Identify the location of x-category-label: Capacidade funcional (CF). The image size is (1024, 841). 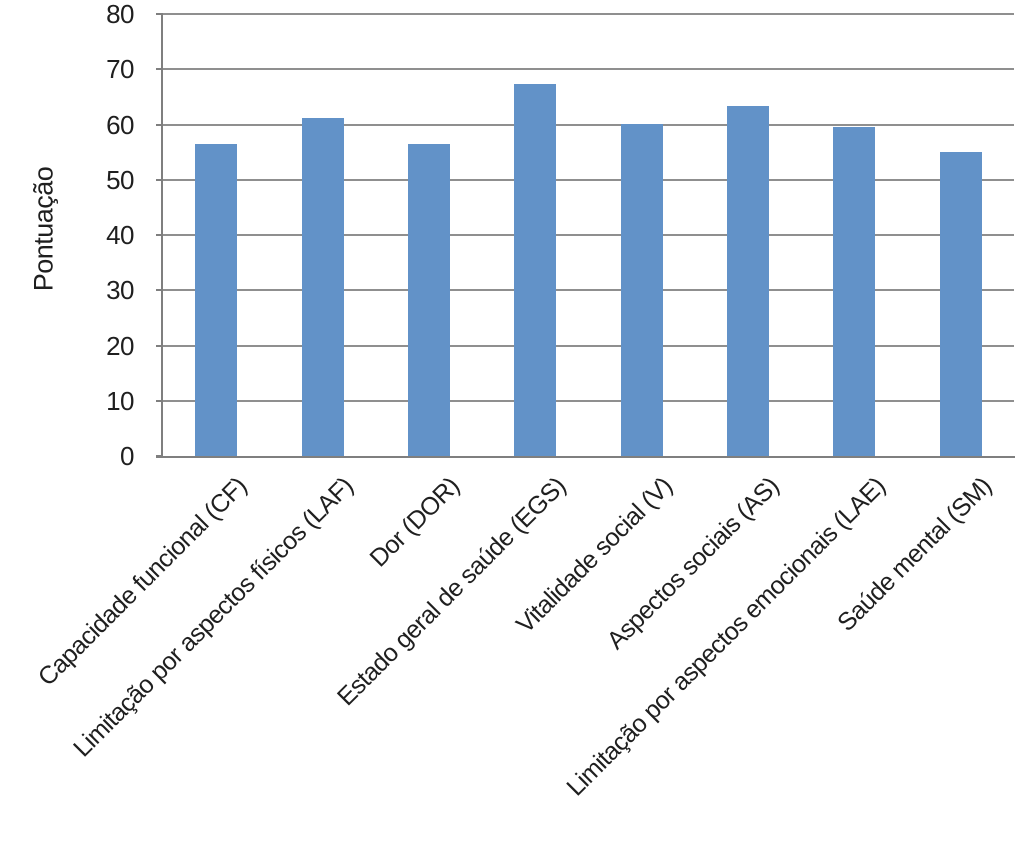
(142, 582).